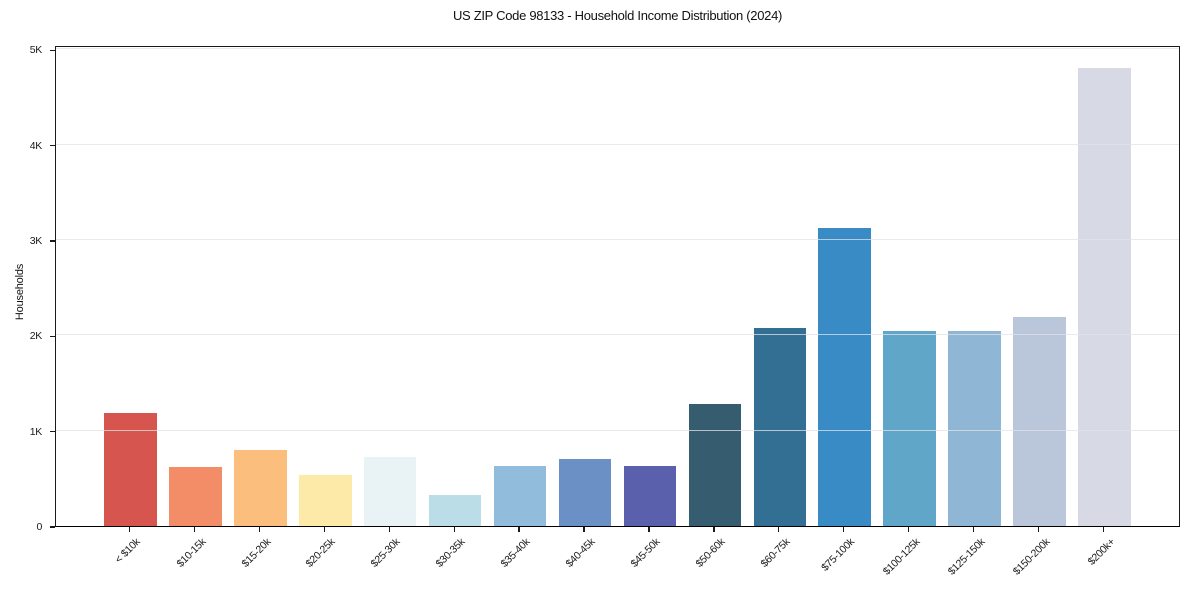  I want to click on x-tick-label-$35-40k: $35-40k, so click(515, 553).